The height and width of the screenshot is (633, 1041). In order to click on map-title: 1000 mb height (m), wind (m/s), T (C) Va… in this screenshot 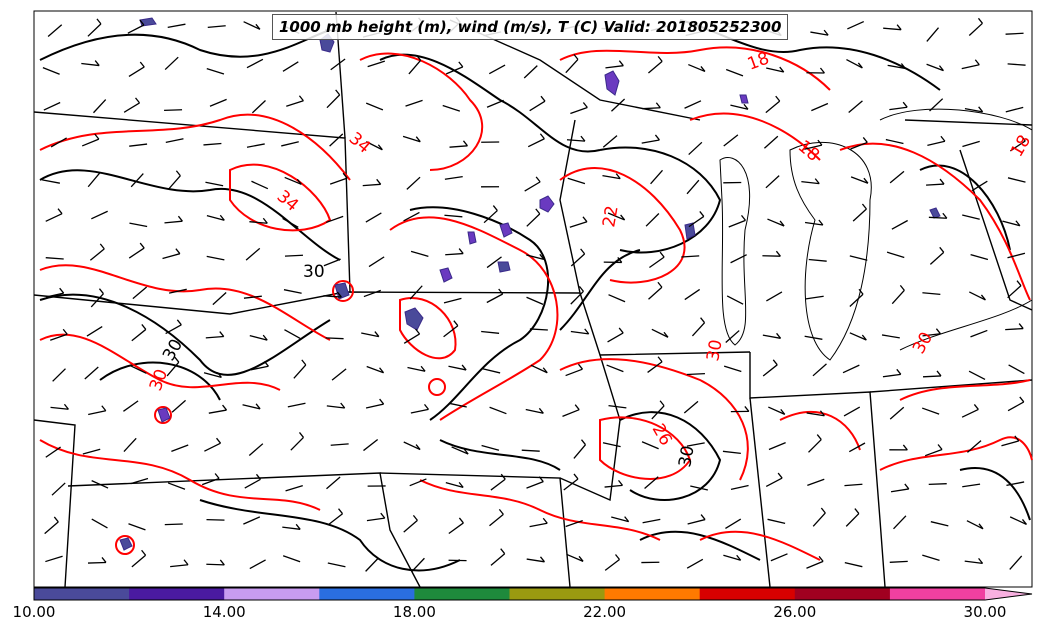, I will do `click(530, 27)`.